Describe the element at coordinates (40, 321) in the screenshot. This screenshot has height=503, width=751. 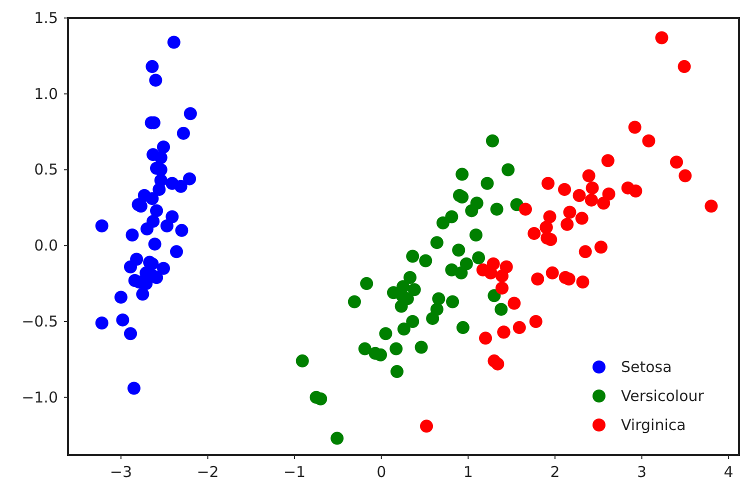
I see `y-tick-label: −0.5` at that location.